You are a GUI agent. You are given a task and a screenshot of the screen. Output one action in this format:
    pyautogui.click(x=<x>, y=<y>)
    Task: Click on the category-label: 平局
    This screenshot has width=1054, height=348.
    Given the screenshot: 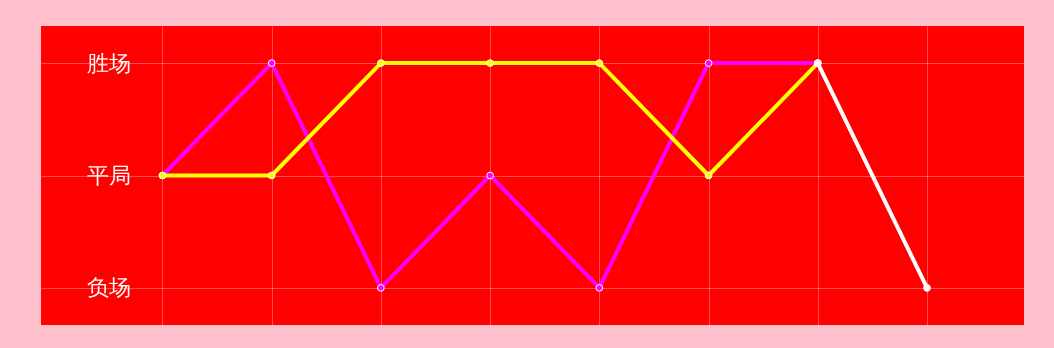 What is the action you would take?
    pyautogui.click(x=108, y=175)
    